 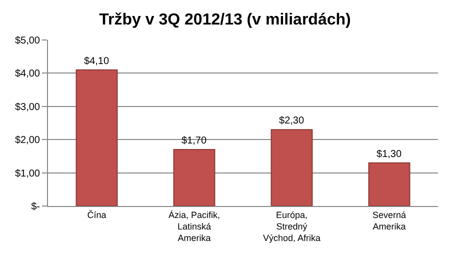 I want to click on x-tick-label: Čína, so click(x=96, y=215).